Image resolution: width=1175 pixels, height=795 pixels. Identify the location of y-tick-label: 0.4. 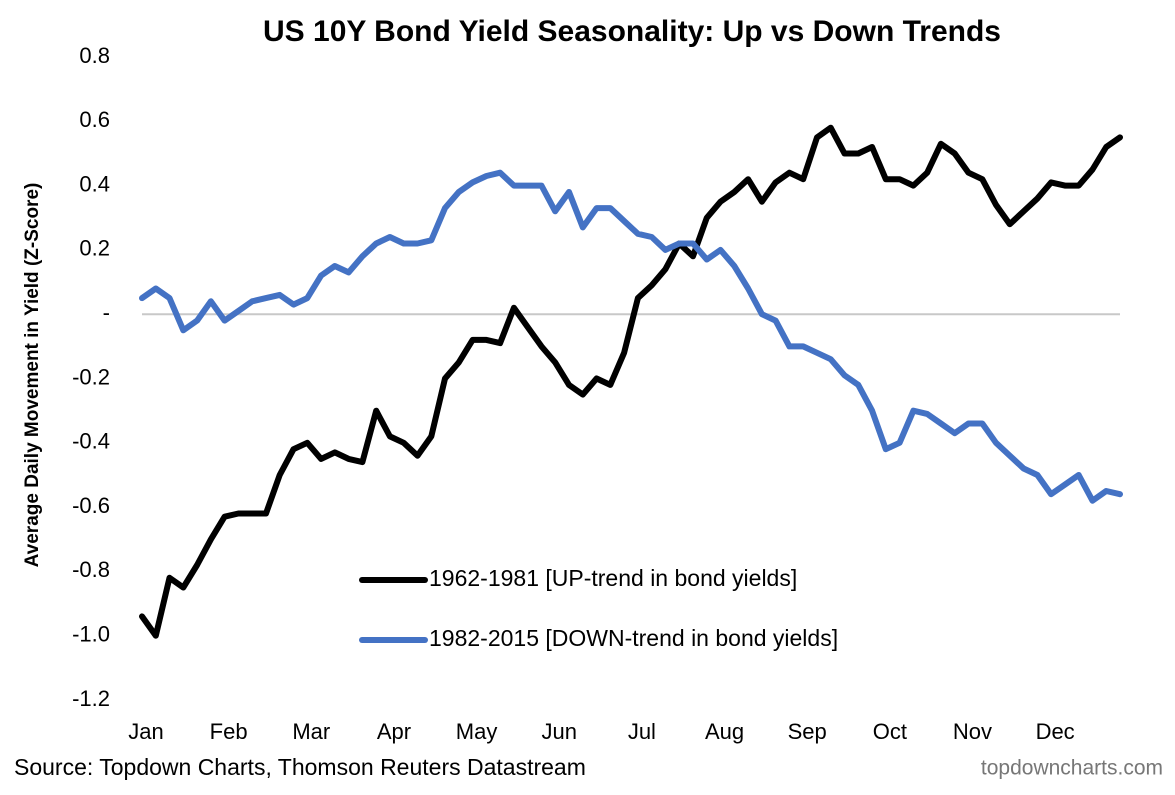
(94, 183).